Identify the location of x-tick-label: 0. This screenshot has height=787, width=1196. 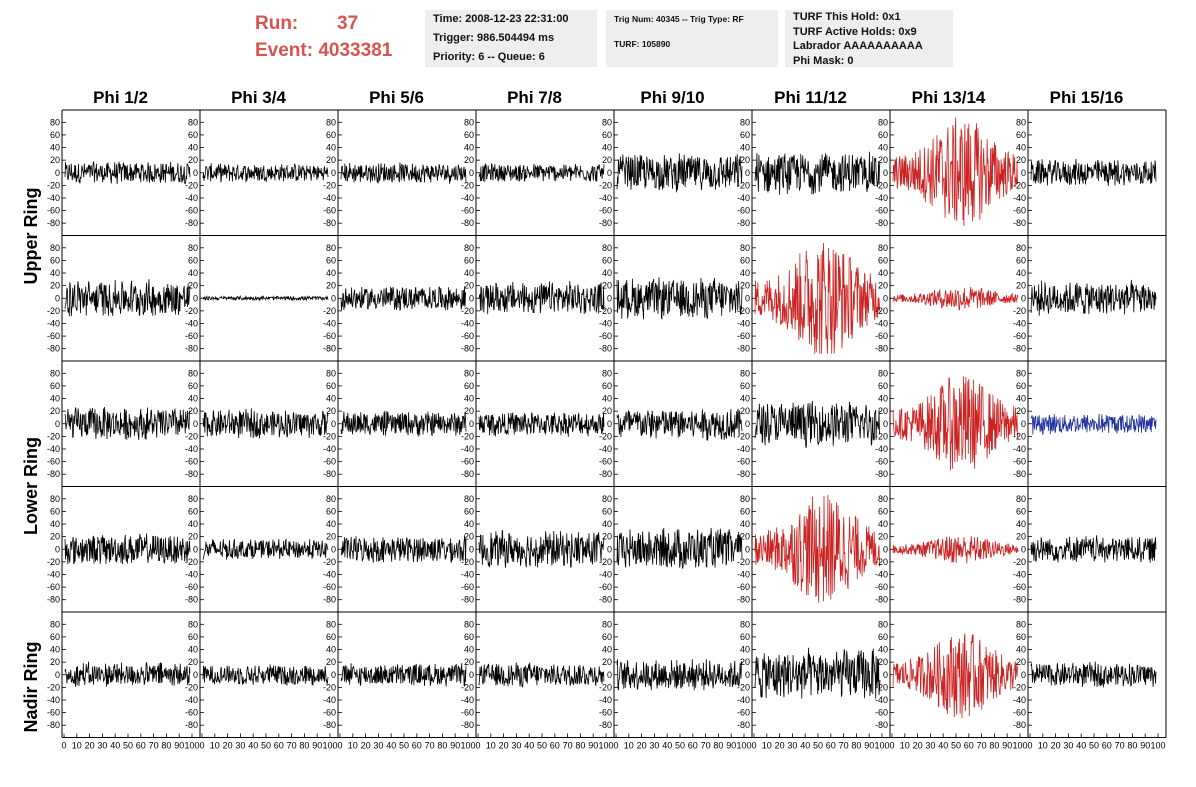
(477, 746).